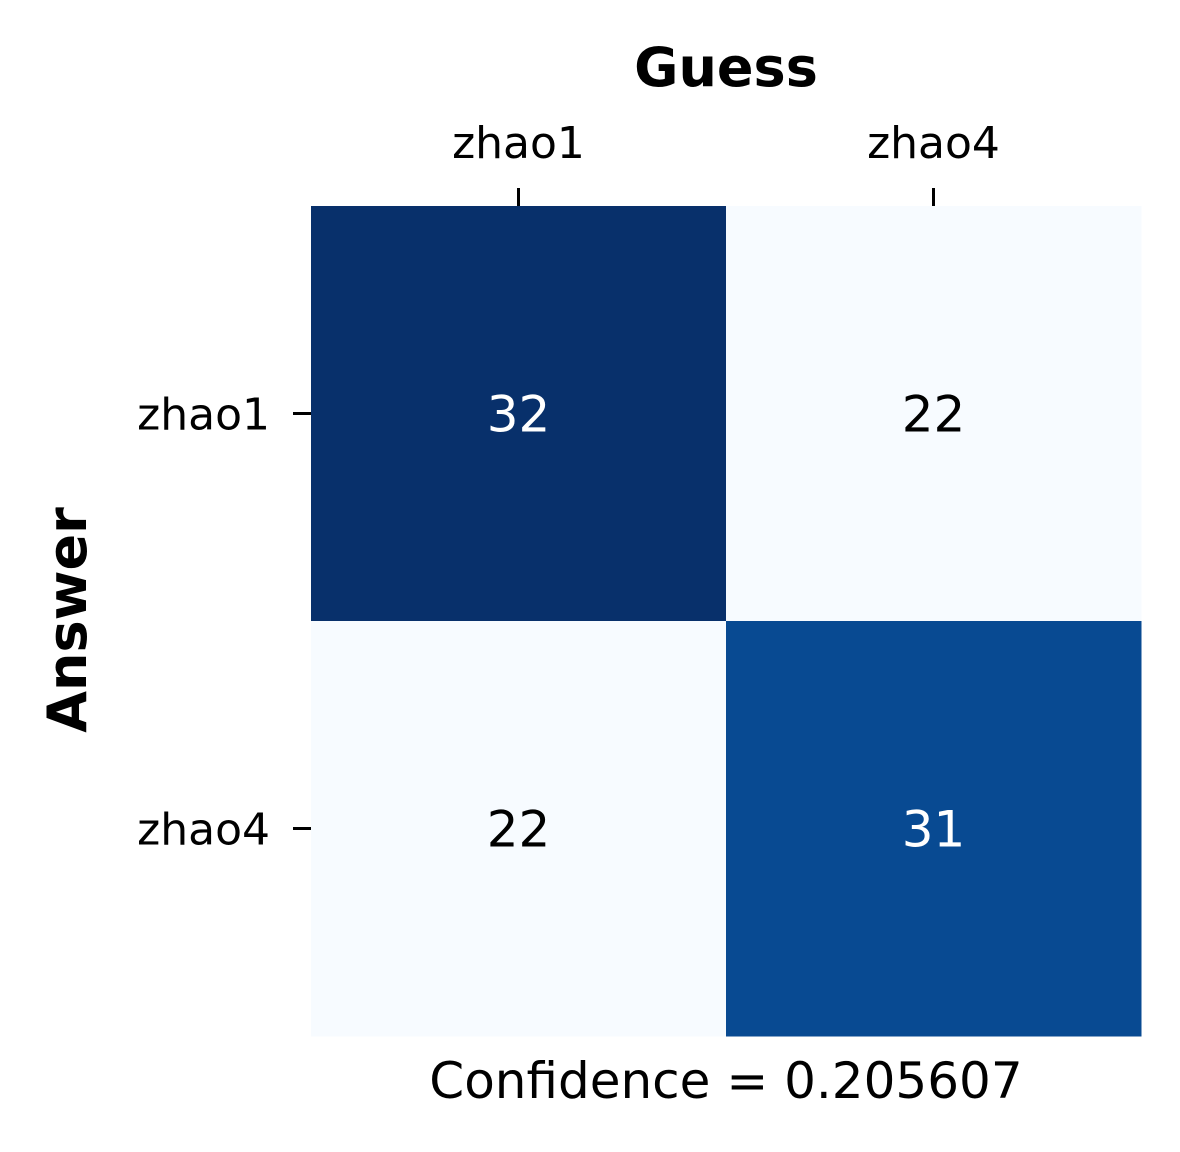 The image size is (1180, 1152). What do you see at coordinates (725, 1081) in the screenshot?
I see `chart-caption: Confidence = 0.205607` at bounding box center [725, 1081].